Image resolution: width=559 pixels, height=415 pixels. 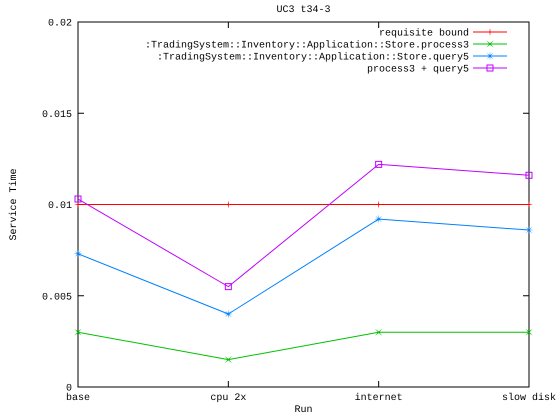 I want to click on x-tick-label: base, so click(x=78, y=398).